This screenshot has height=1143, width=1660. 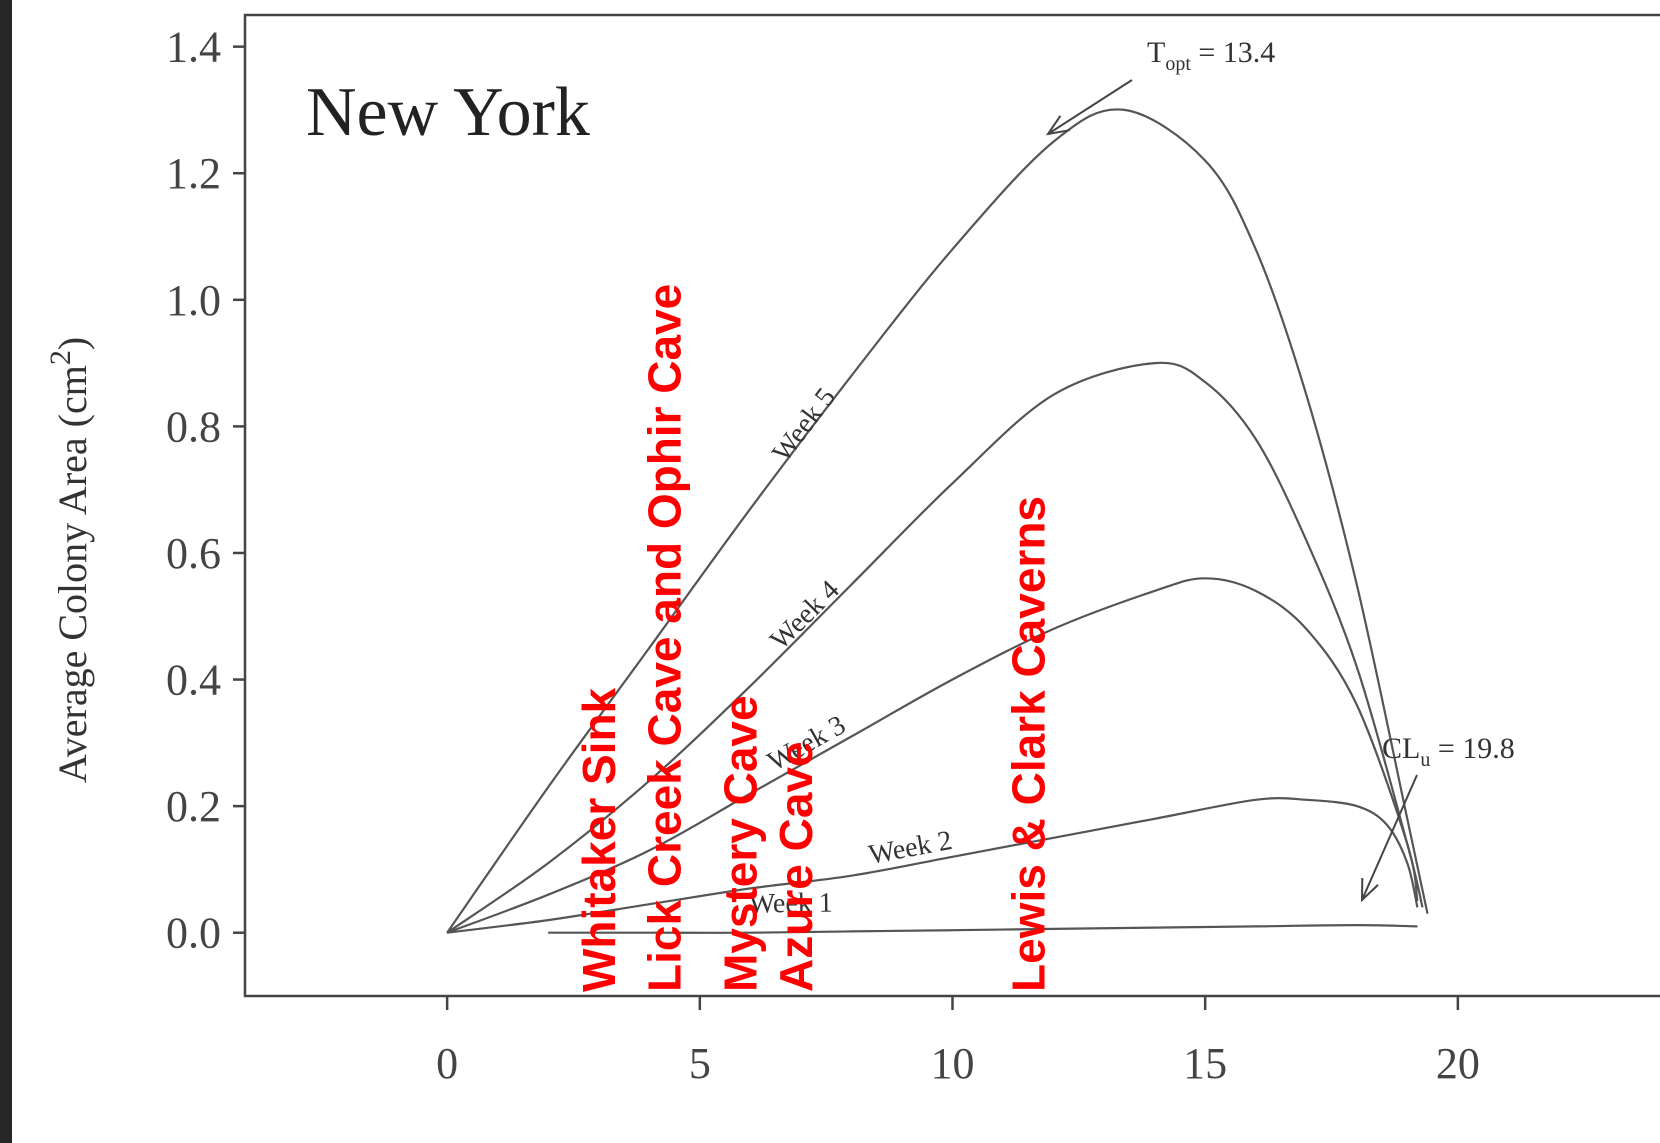 I want to click on x-tick-label: 0, so click(x=447, y=1063).